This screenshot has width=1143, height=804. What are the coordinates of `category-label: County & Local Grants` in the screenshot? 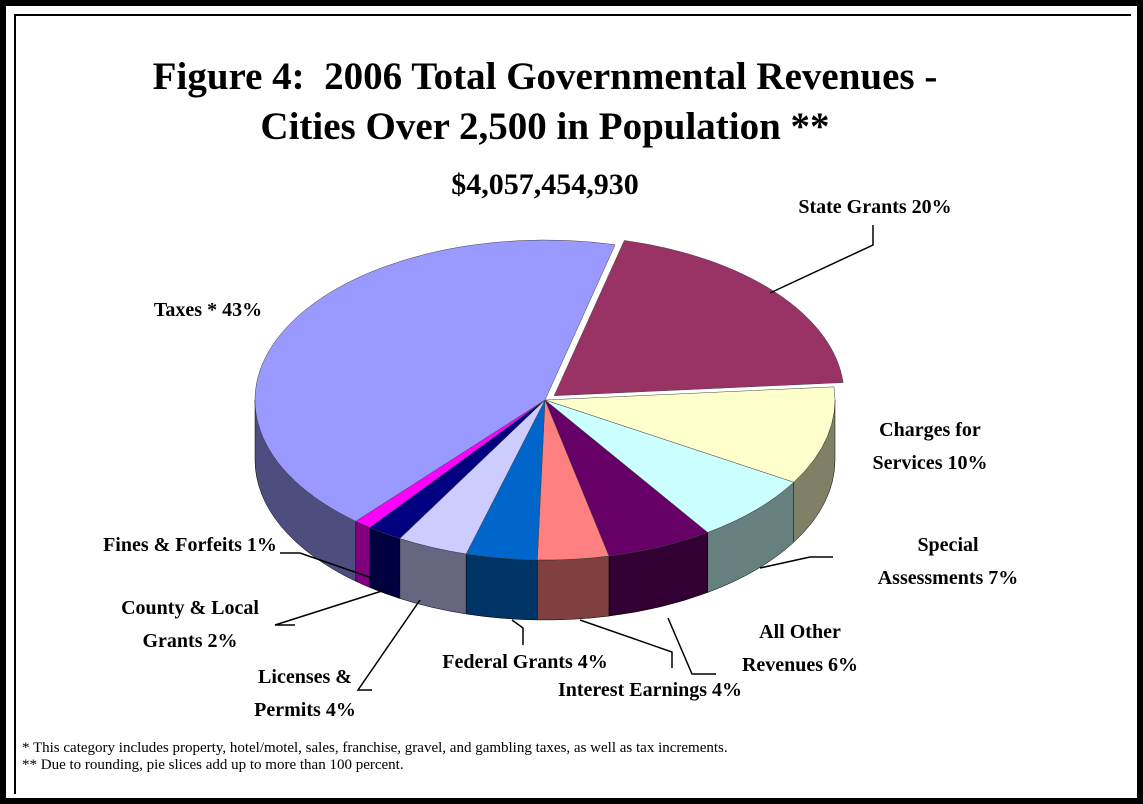 It's located at (190, 624).